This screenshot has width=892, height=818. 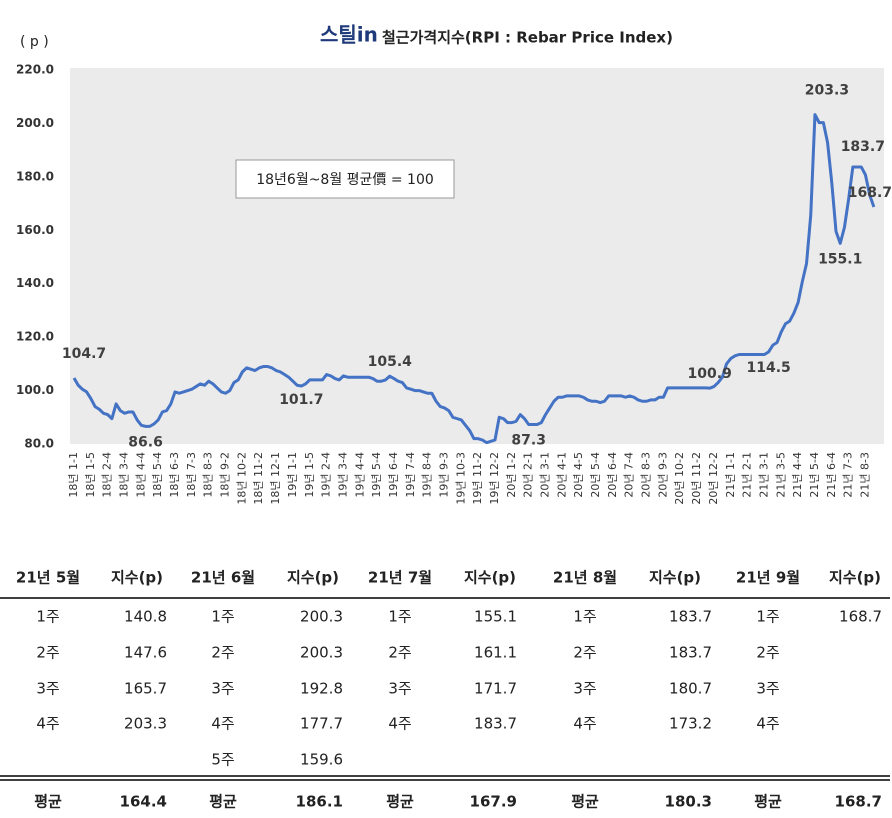 I want to click on table-header: 21년 6월, so click(x=223, y=578).